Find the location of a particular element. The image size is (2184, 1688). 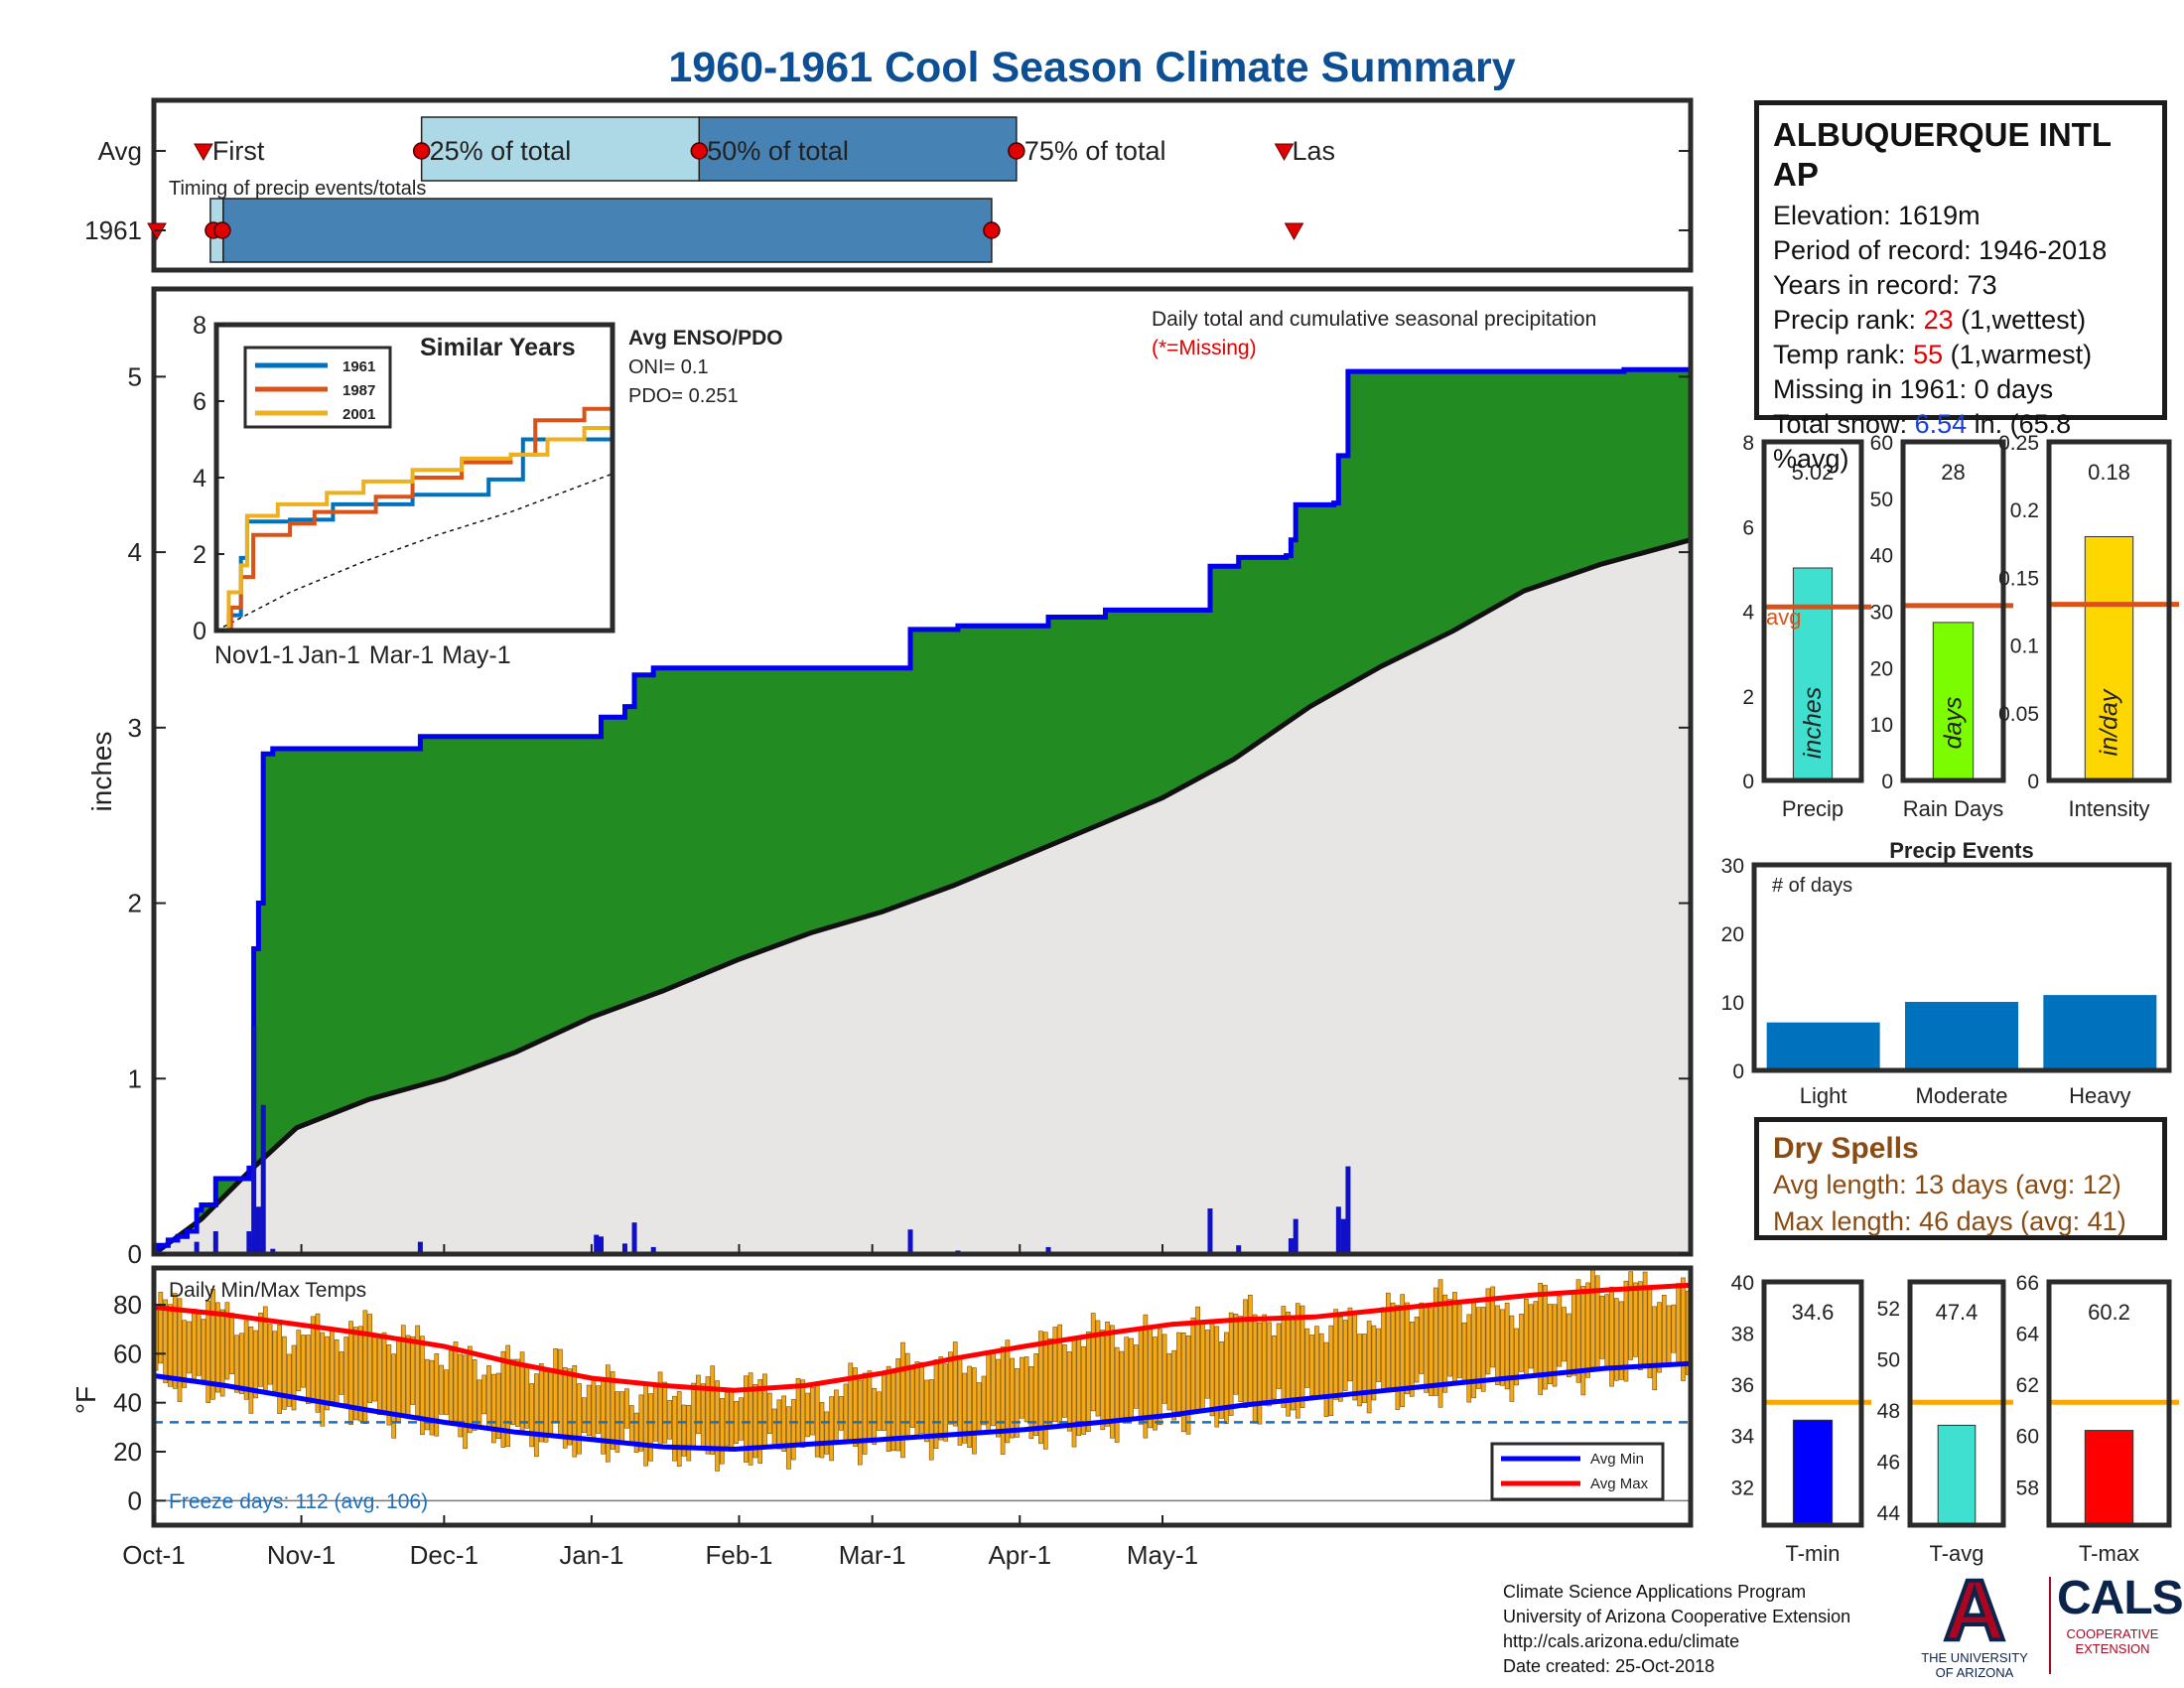

precip-events-note: # of days is located at coordinates (1812, 886).